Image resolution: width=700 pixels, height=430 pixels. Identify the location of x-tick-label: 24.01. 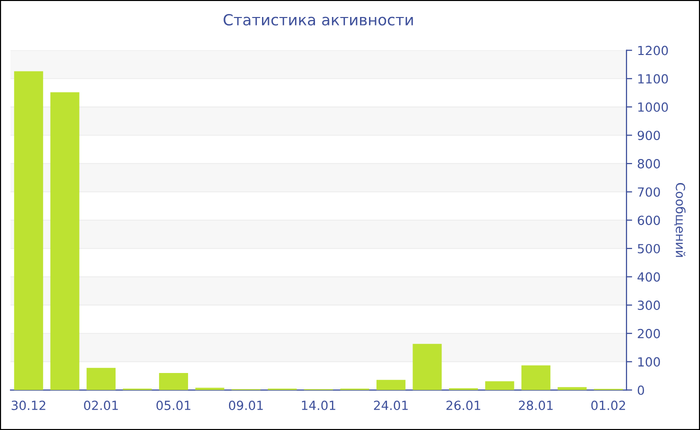
(391, 405).